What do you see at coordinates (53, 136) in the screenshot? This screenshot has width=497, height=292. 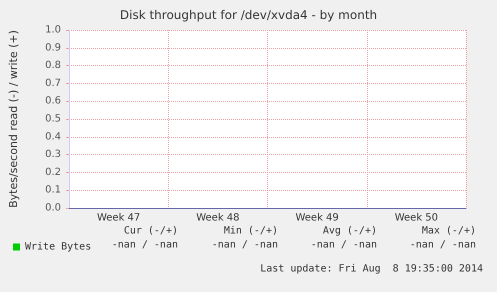 I see `y-tick-label: 0.4` at bounding box center [53, 136].